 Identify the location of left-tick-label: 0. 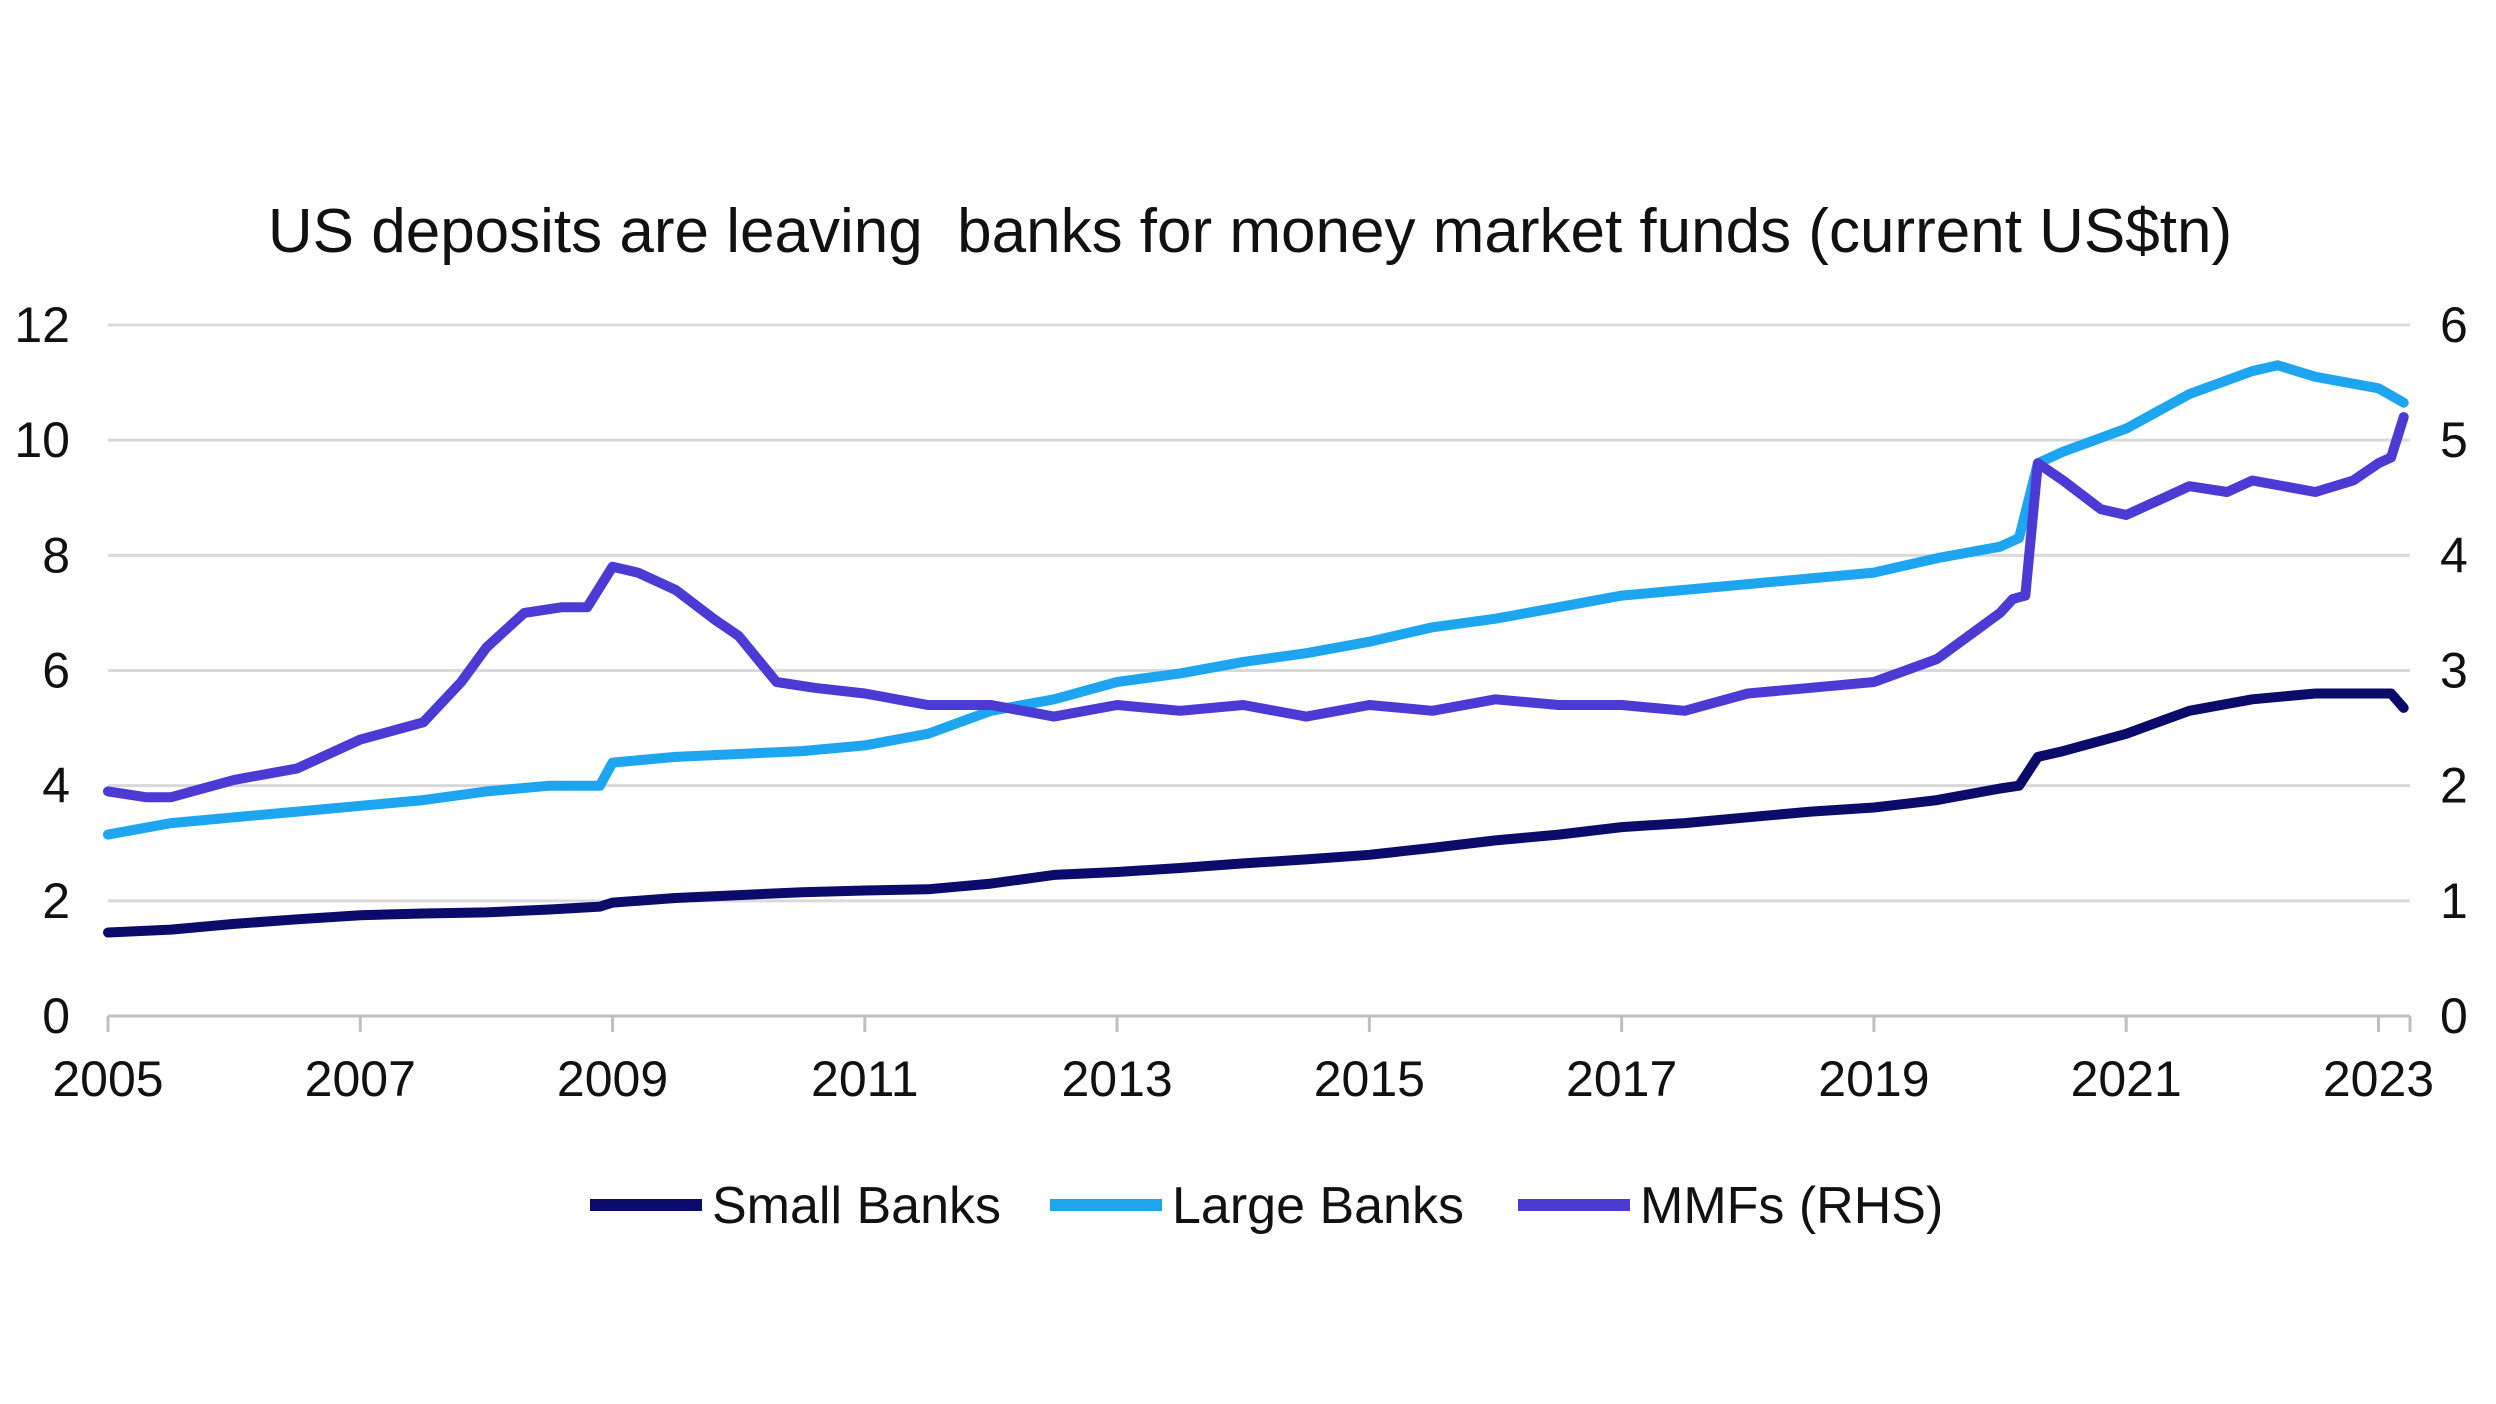
(56, 1016).